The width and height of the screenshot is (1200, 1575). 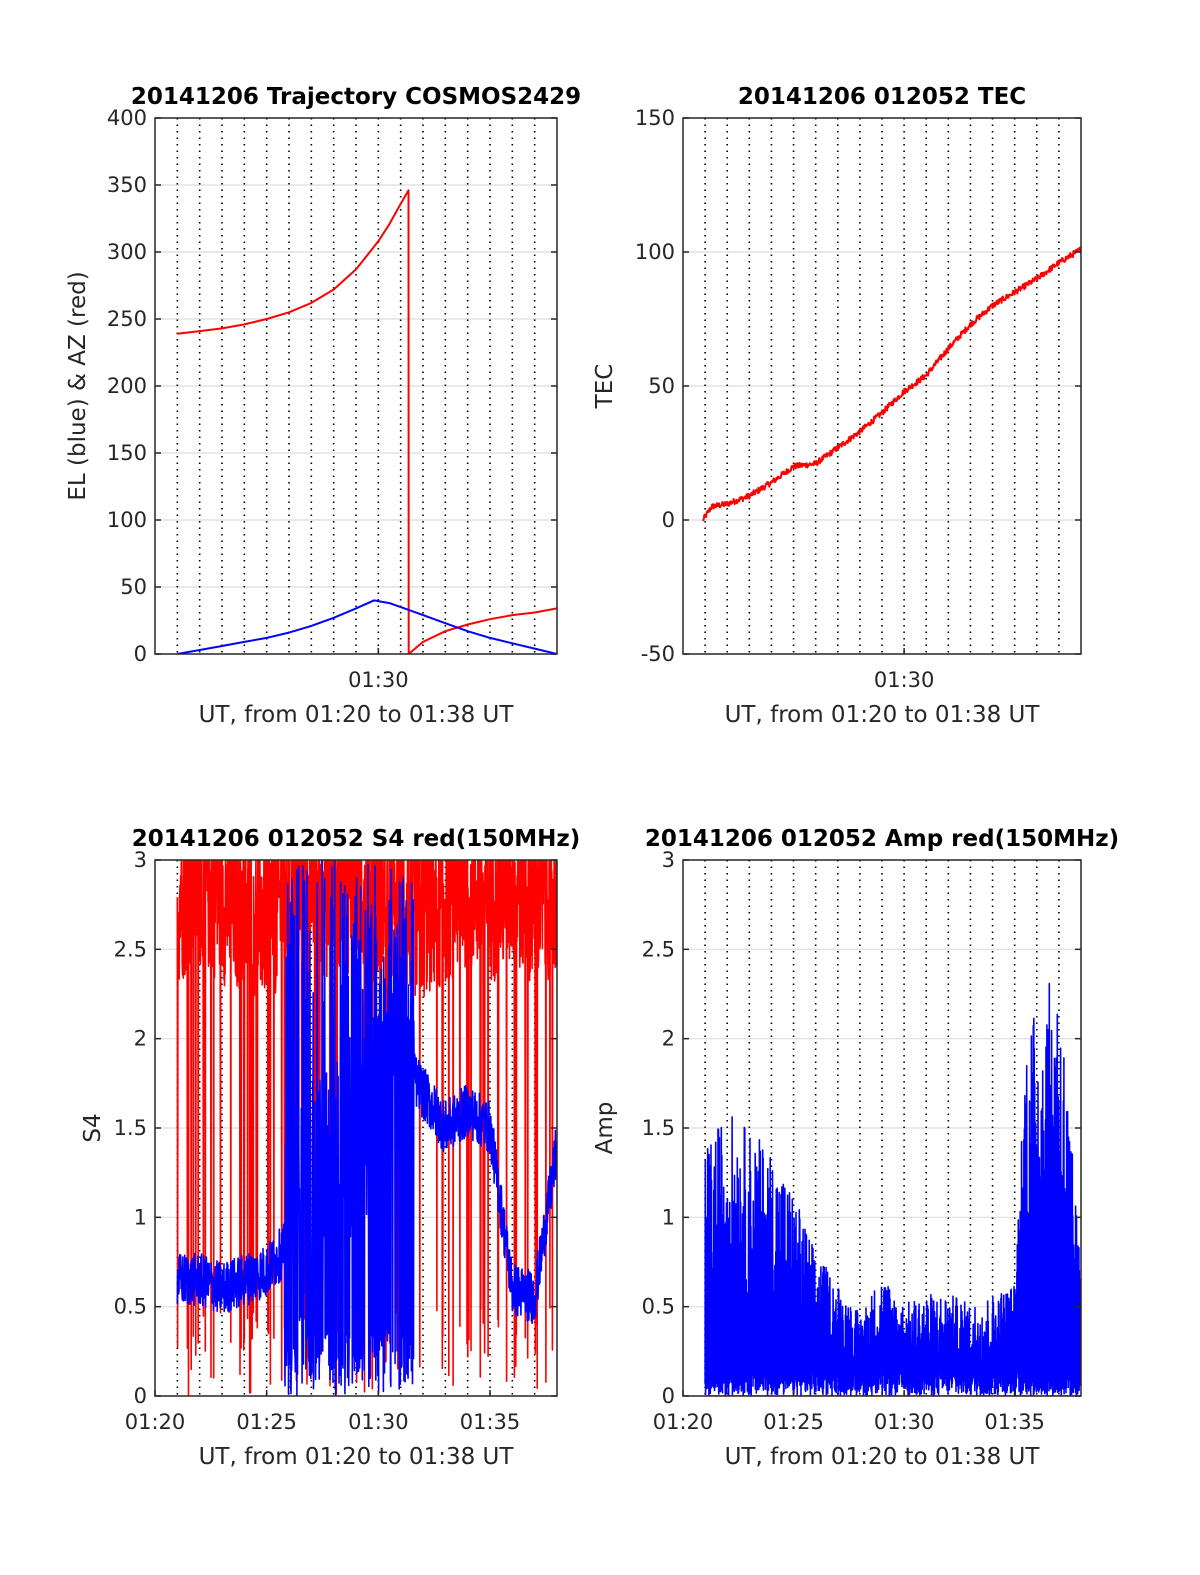 What do you see at coordinates (658, 654) in the screenshot?
I see `ytick-label: -50` at bounding box center [658, 654].